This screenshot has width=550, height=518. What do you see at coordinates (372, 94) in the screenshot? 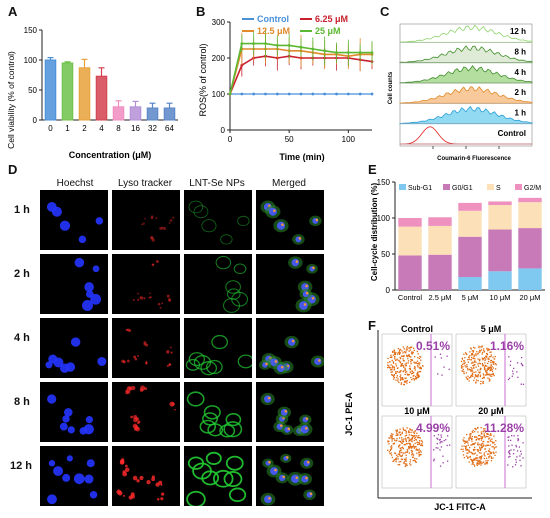
I see `chart-b-point` at bounding box center [372, 94].